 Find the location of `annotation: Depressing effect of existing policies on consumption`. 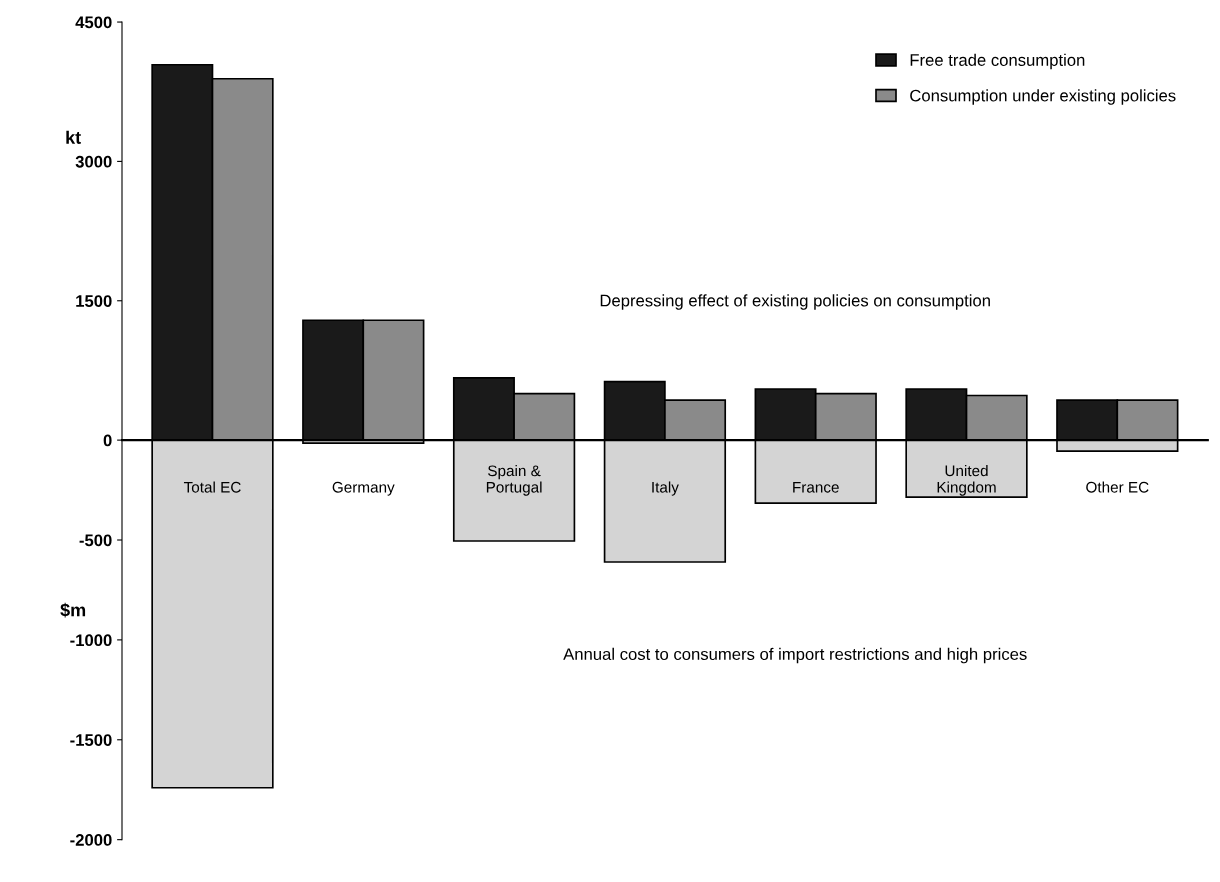

annotation: Depressing effect of existing policies on consumption is located at coordinates (795, 302).